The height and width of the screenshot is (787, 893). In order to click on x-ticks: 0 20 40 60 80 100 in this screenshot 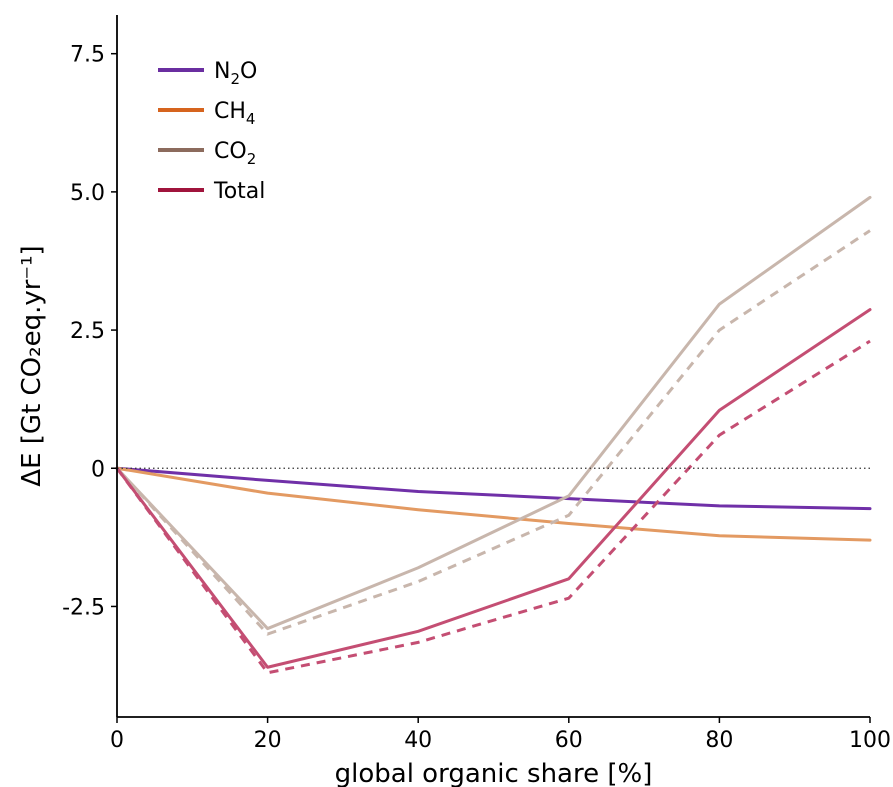, I will do `click(500, 735)`.